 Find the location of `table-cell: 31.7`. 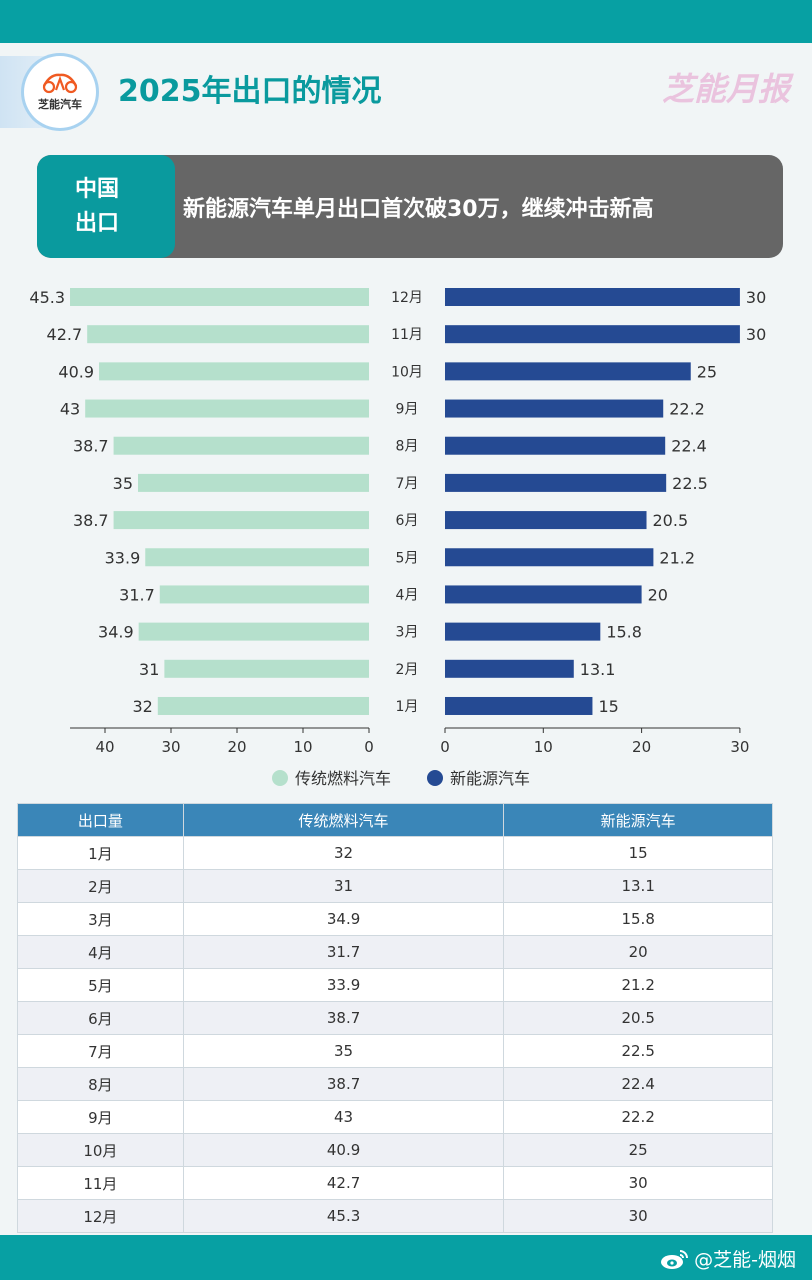

table-cell: 31.7 is located at coordinates (343, 952).